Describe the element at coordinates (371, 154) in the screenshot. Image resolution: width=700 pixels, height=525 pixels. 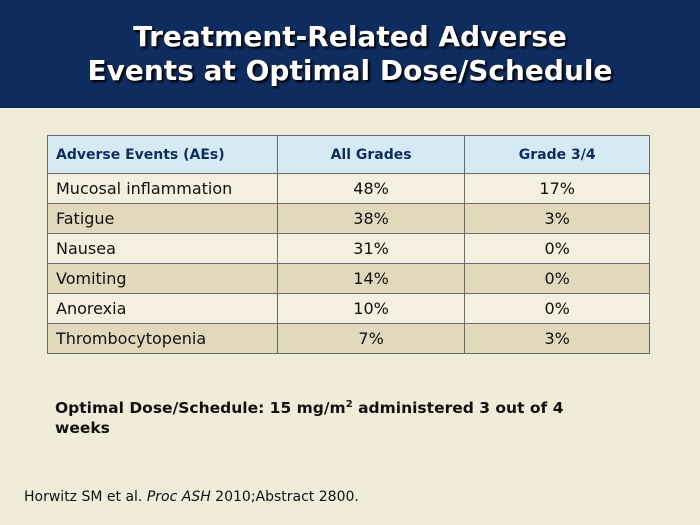
I see `header-all-grades: All Grades` at that location.